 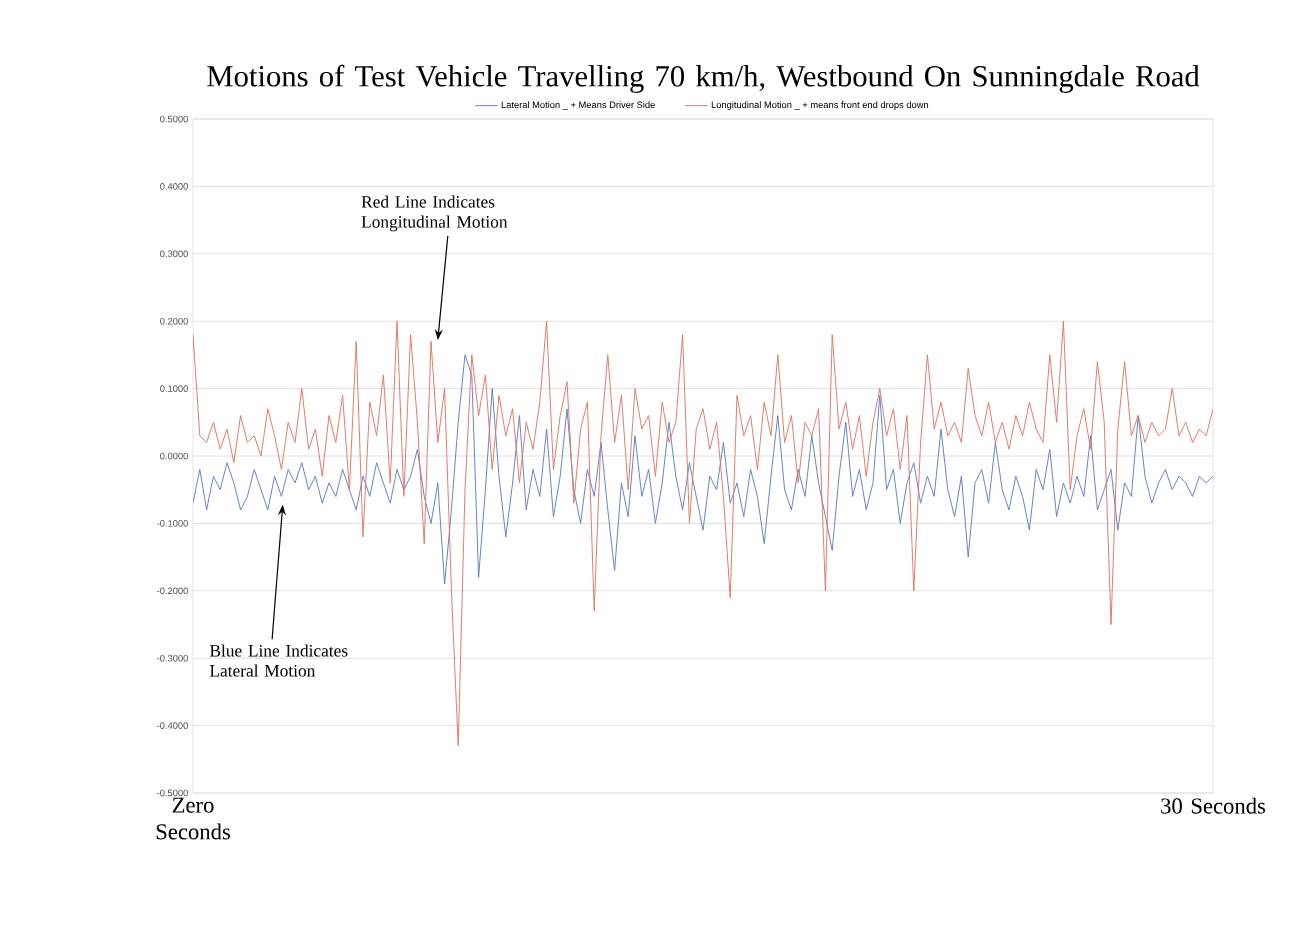 What do you see at coordinates (703, 78) in the screenshot?
I see `chart-title: Motions of Test Vehicle Travelling 70 km/h, Westbound On Sunningdale Road` at bounding box center [703, 78].